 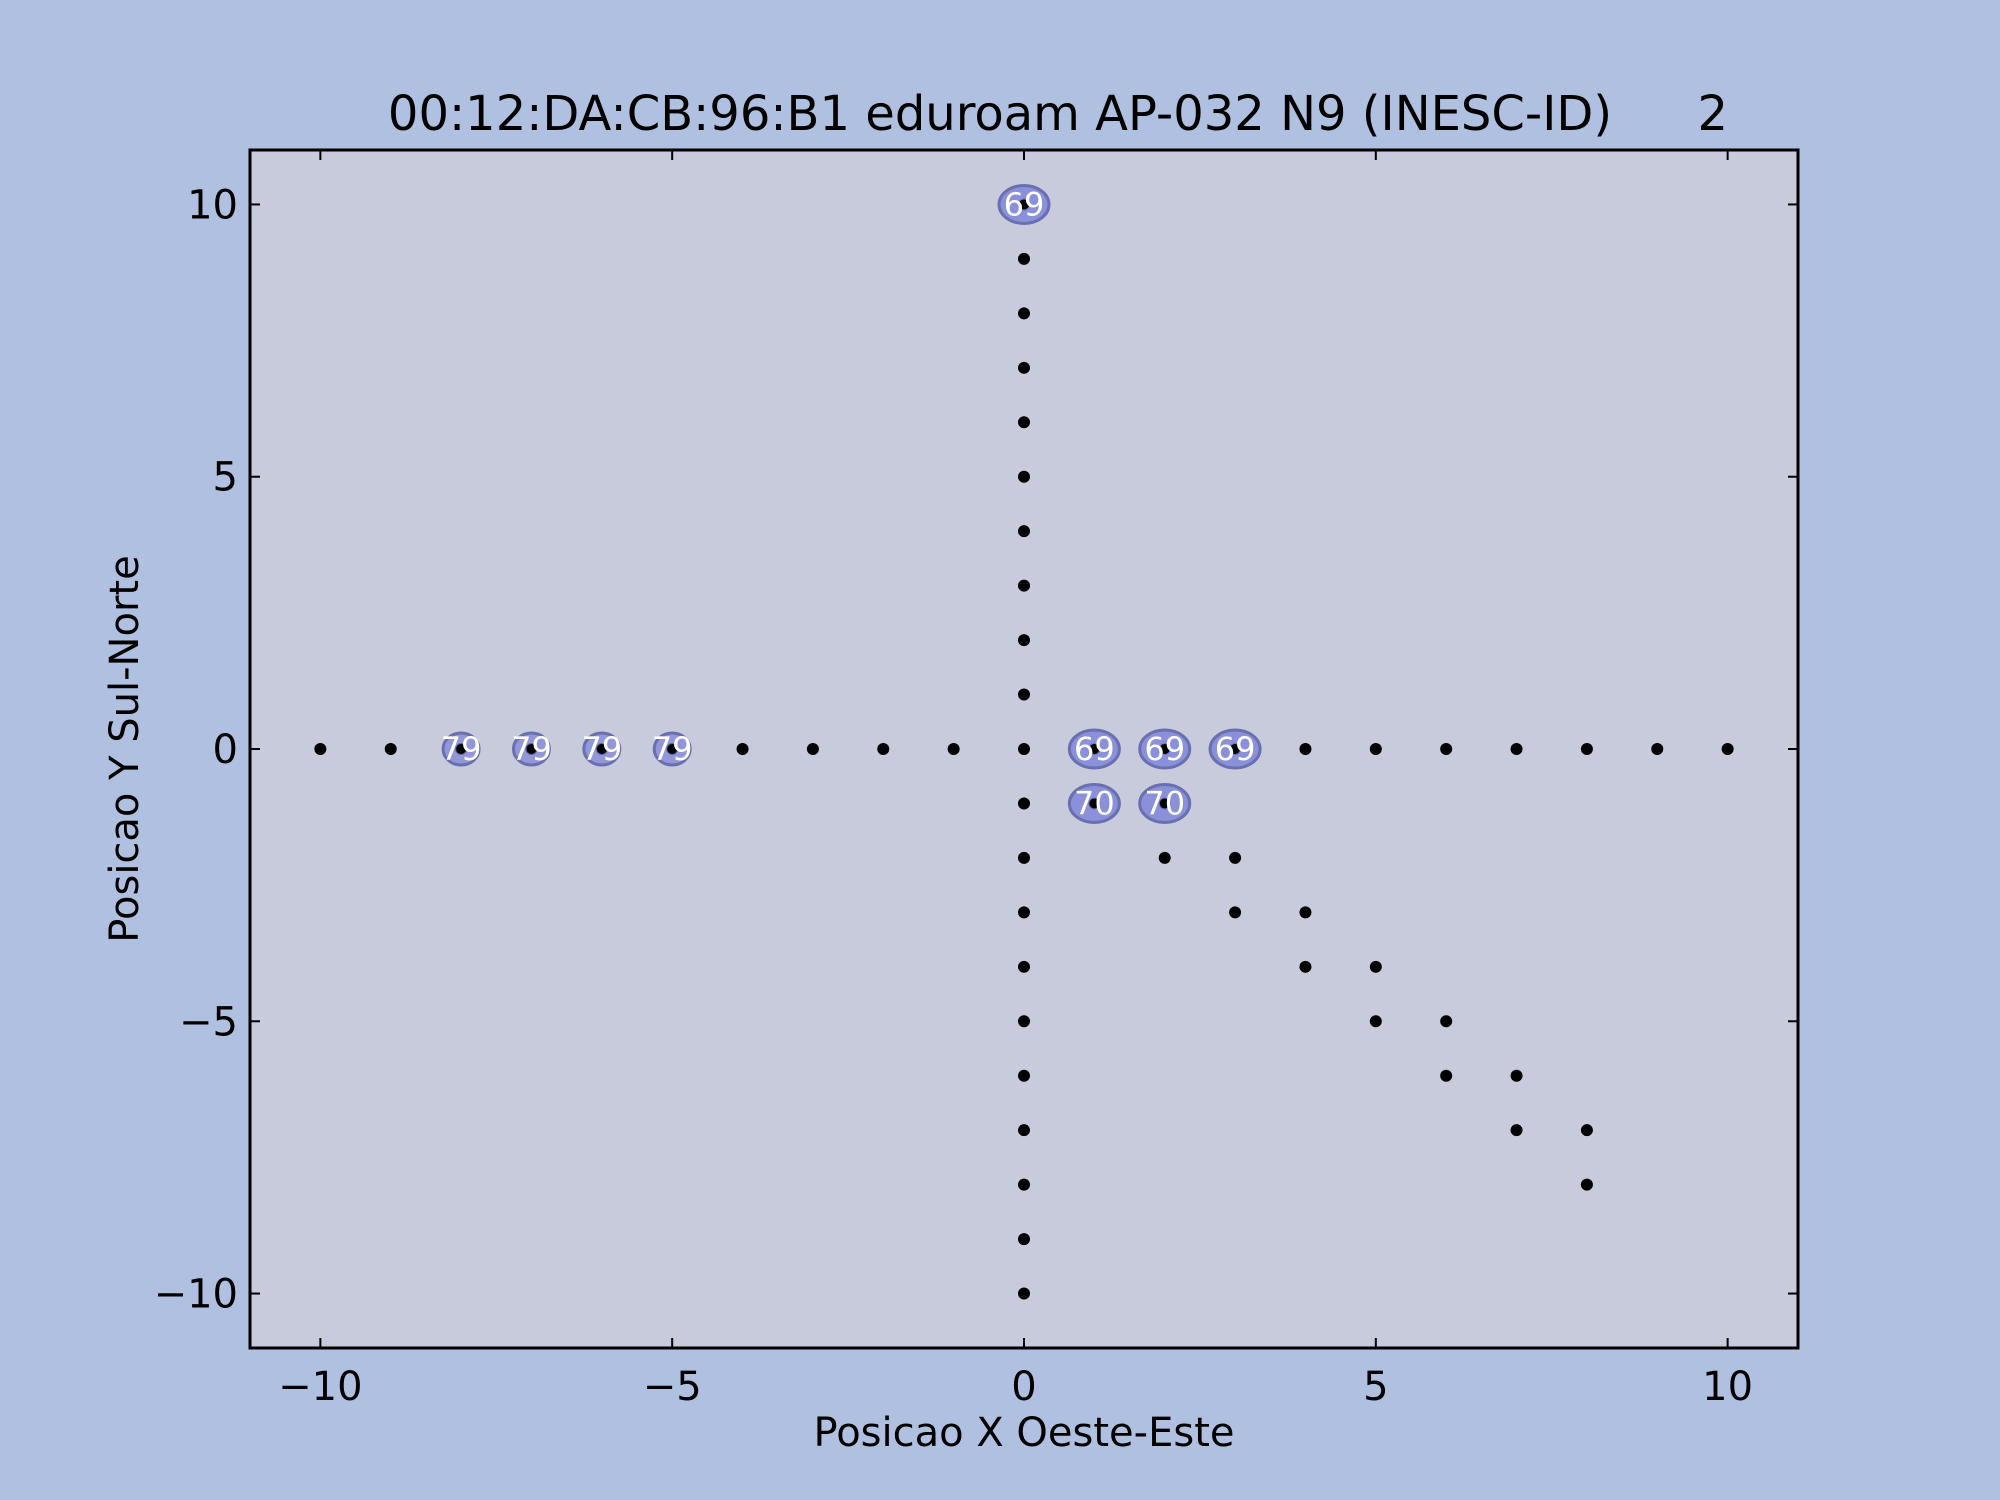 What do you see at coordinates (1727, 1387) in the screenshot?
I see `x-tick-label: 10` at bounding box center [1727, 1387].